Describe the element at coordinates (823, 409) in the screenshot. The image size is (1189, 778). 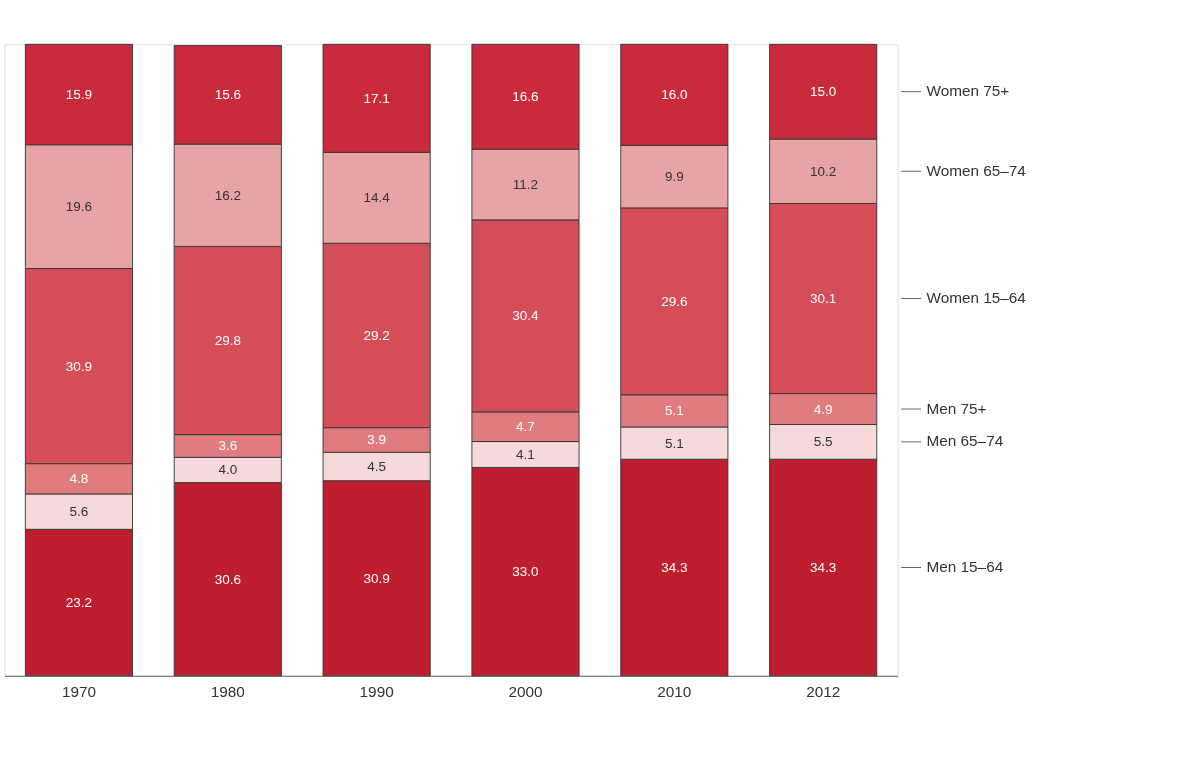
I see `data-label: 4.9` at that location.